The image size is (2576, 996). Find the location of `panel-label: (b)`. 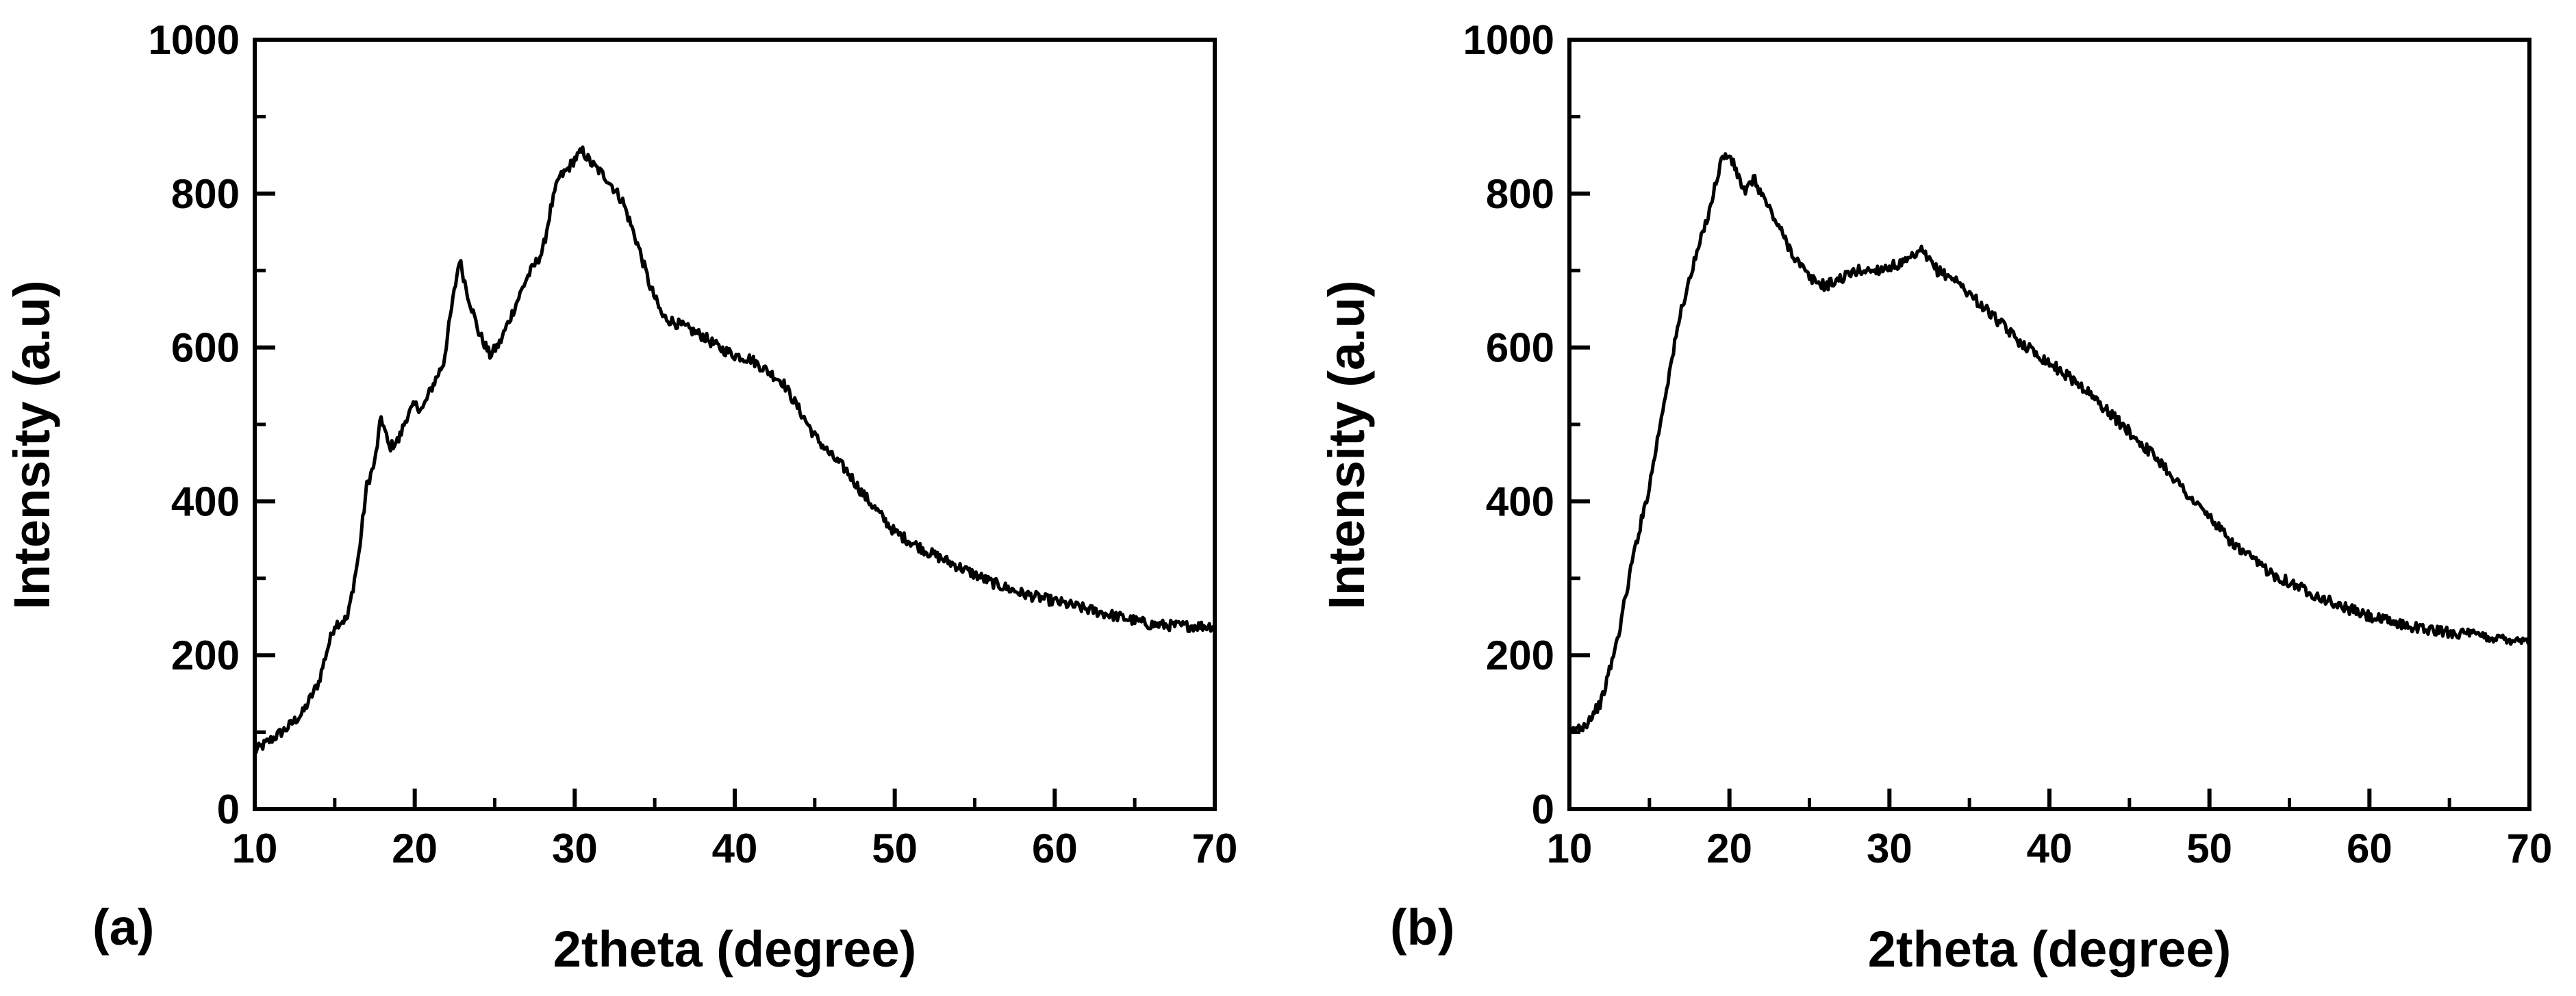

panel-label: (b) is located at coordinates (1423, 927).